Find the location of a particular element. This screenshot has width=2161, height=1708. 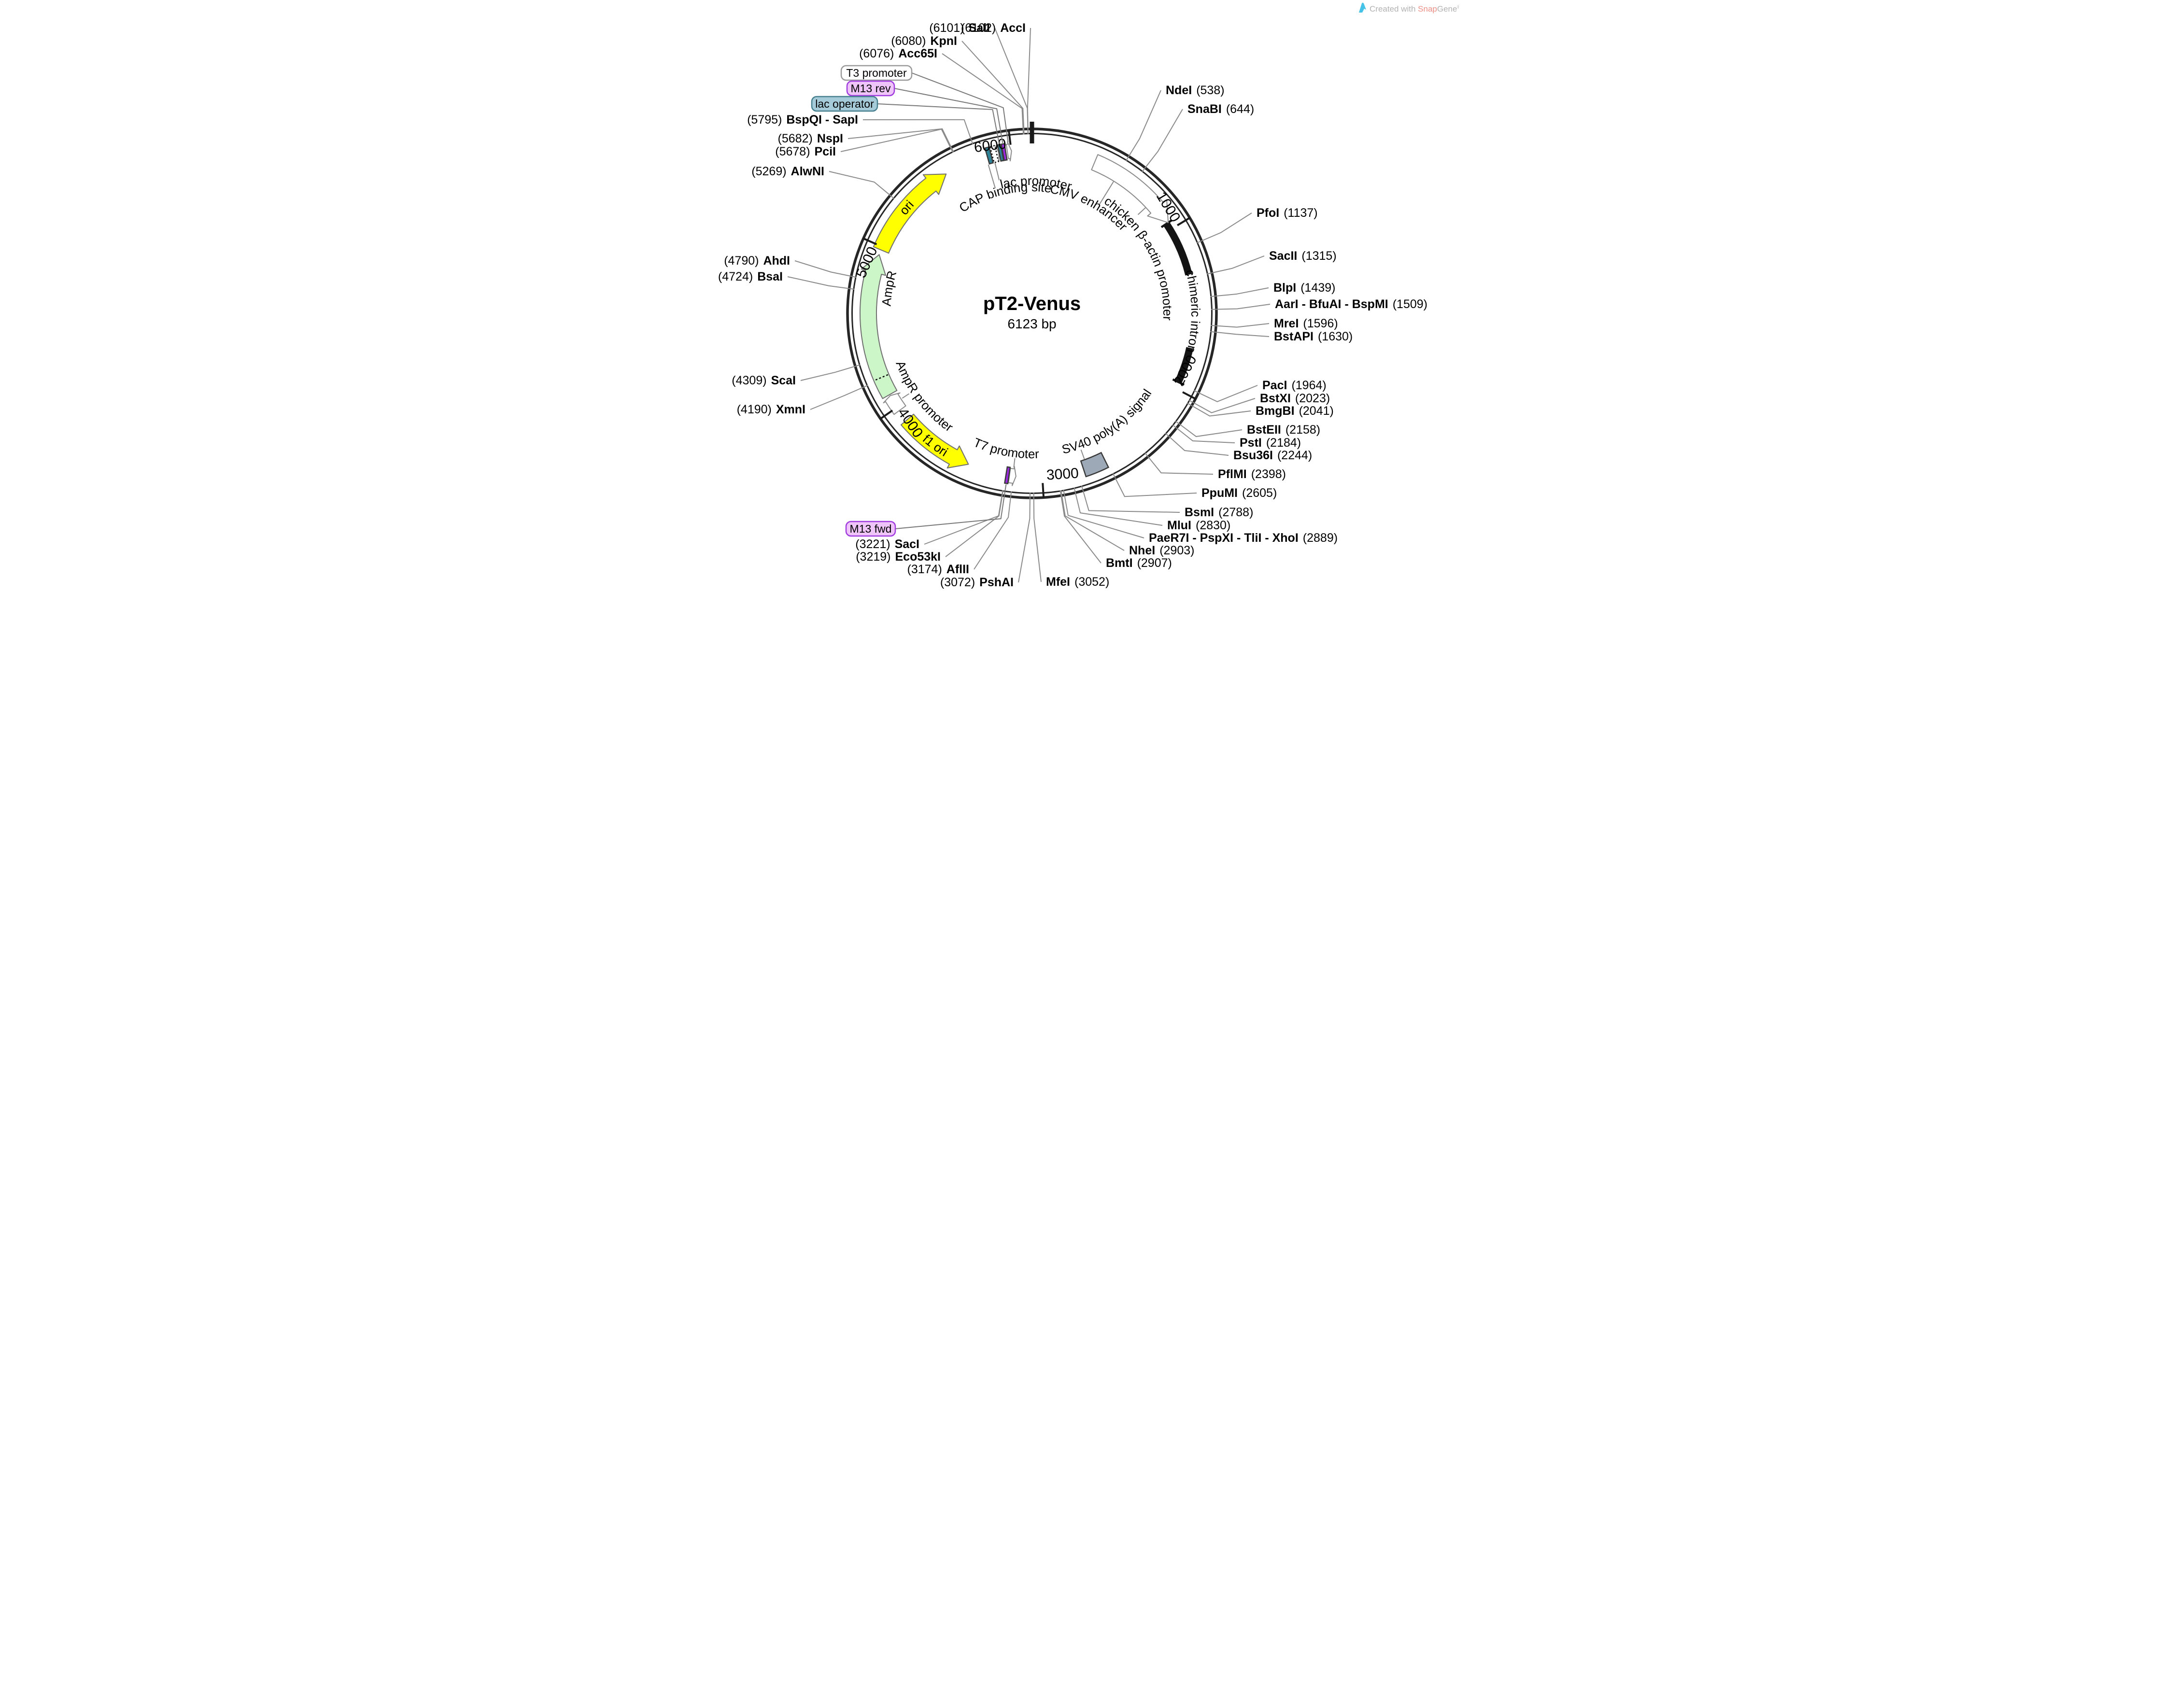

site-text-eco53ki: (3219) Eco53kI is located at coordinates (898, 557).